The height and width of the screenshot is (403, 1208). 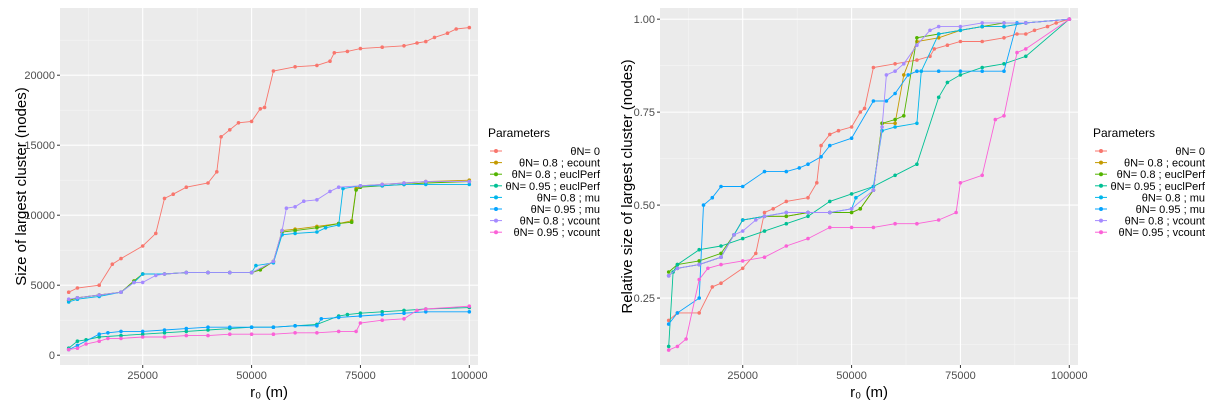 What do you see at coordinates (1190, 152) in the screenshot?
I see `legend-label: θN= 0` at bounding box center [1190, 152].